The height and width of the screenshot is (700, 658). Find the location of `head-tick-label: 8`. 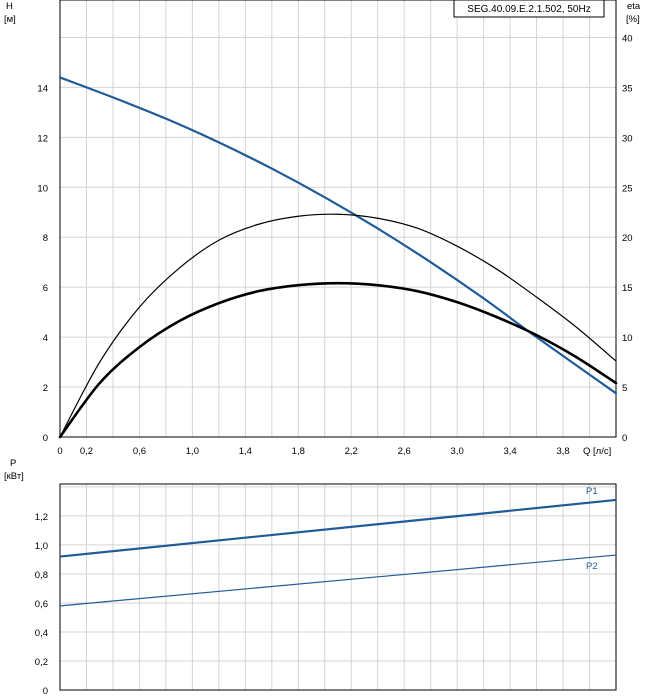

head-tick-label: 8 is located at coordinates (45, 238).